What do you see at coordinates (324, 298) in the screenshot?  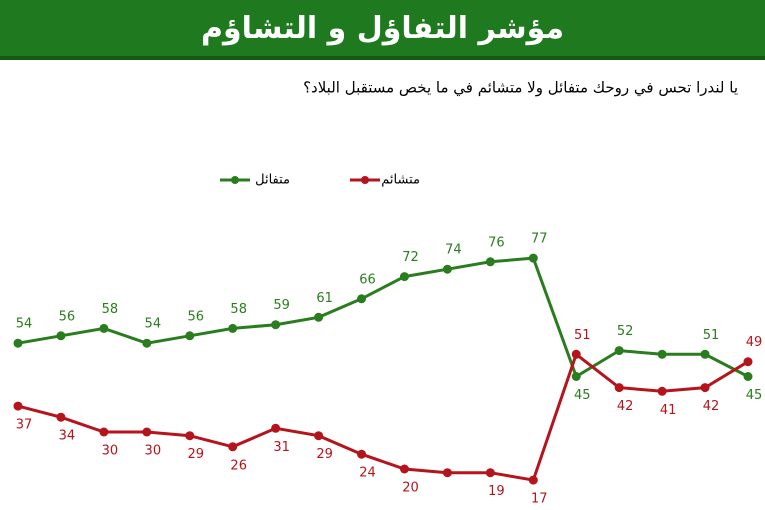 I see `data-label: 61` at bounding box center [324, 298].